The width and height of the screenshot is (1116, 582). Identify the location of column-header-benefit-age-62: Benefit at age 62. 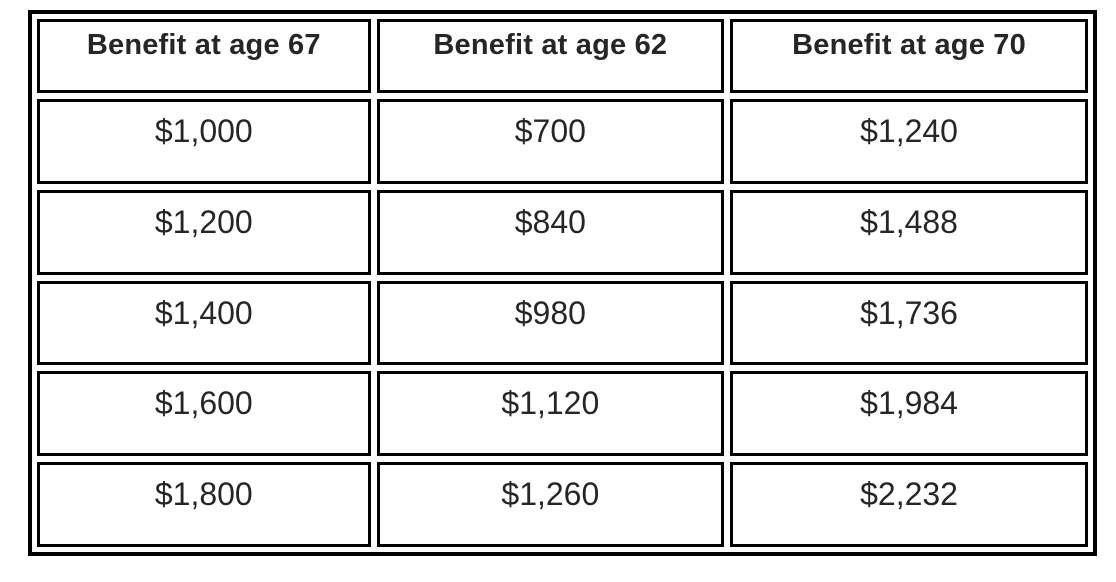
(550, 56).